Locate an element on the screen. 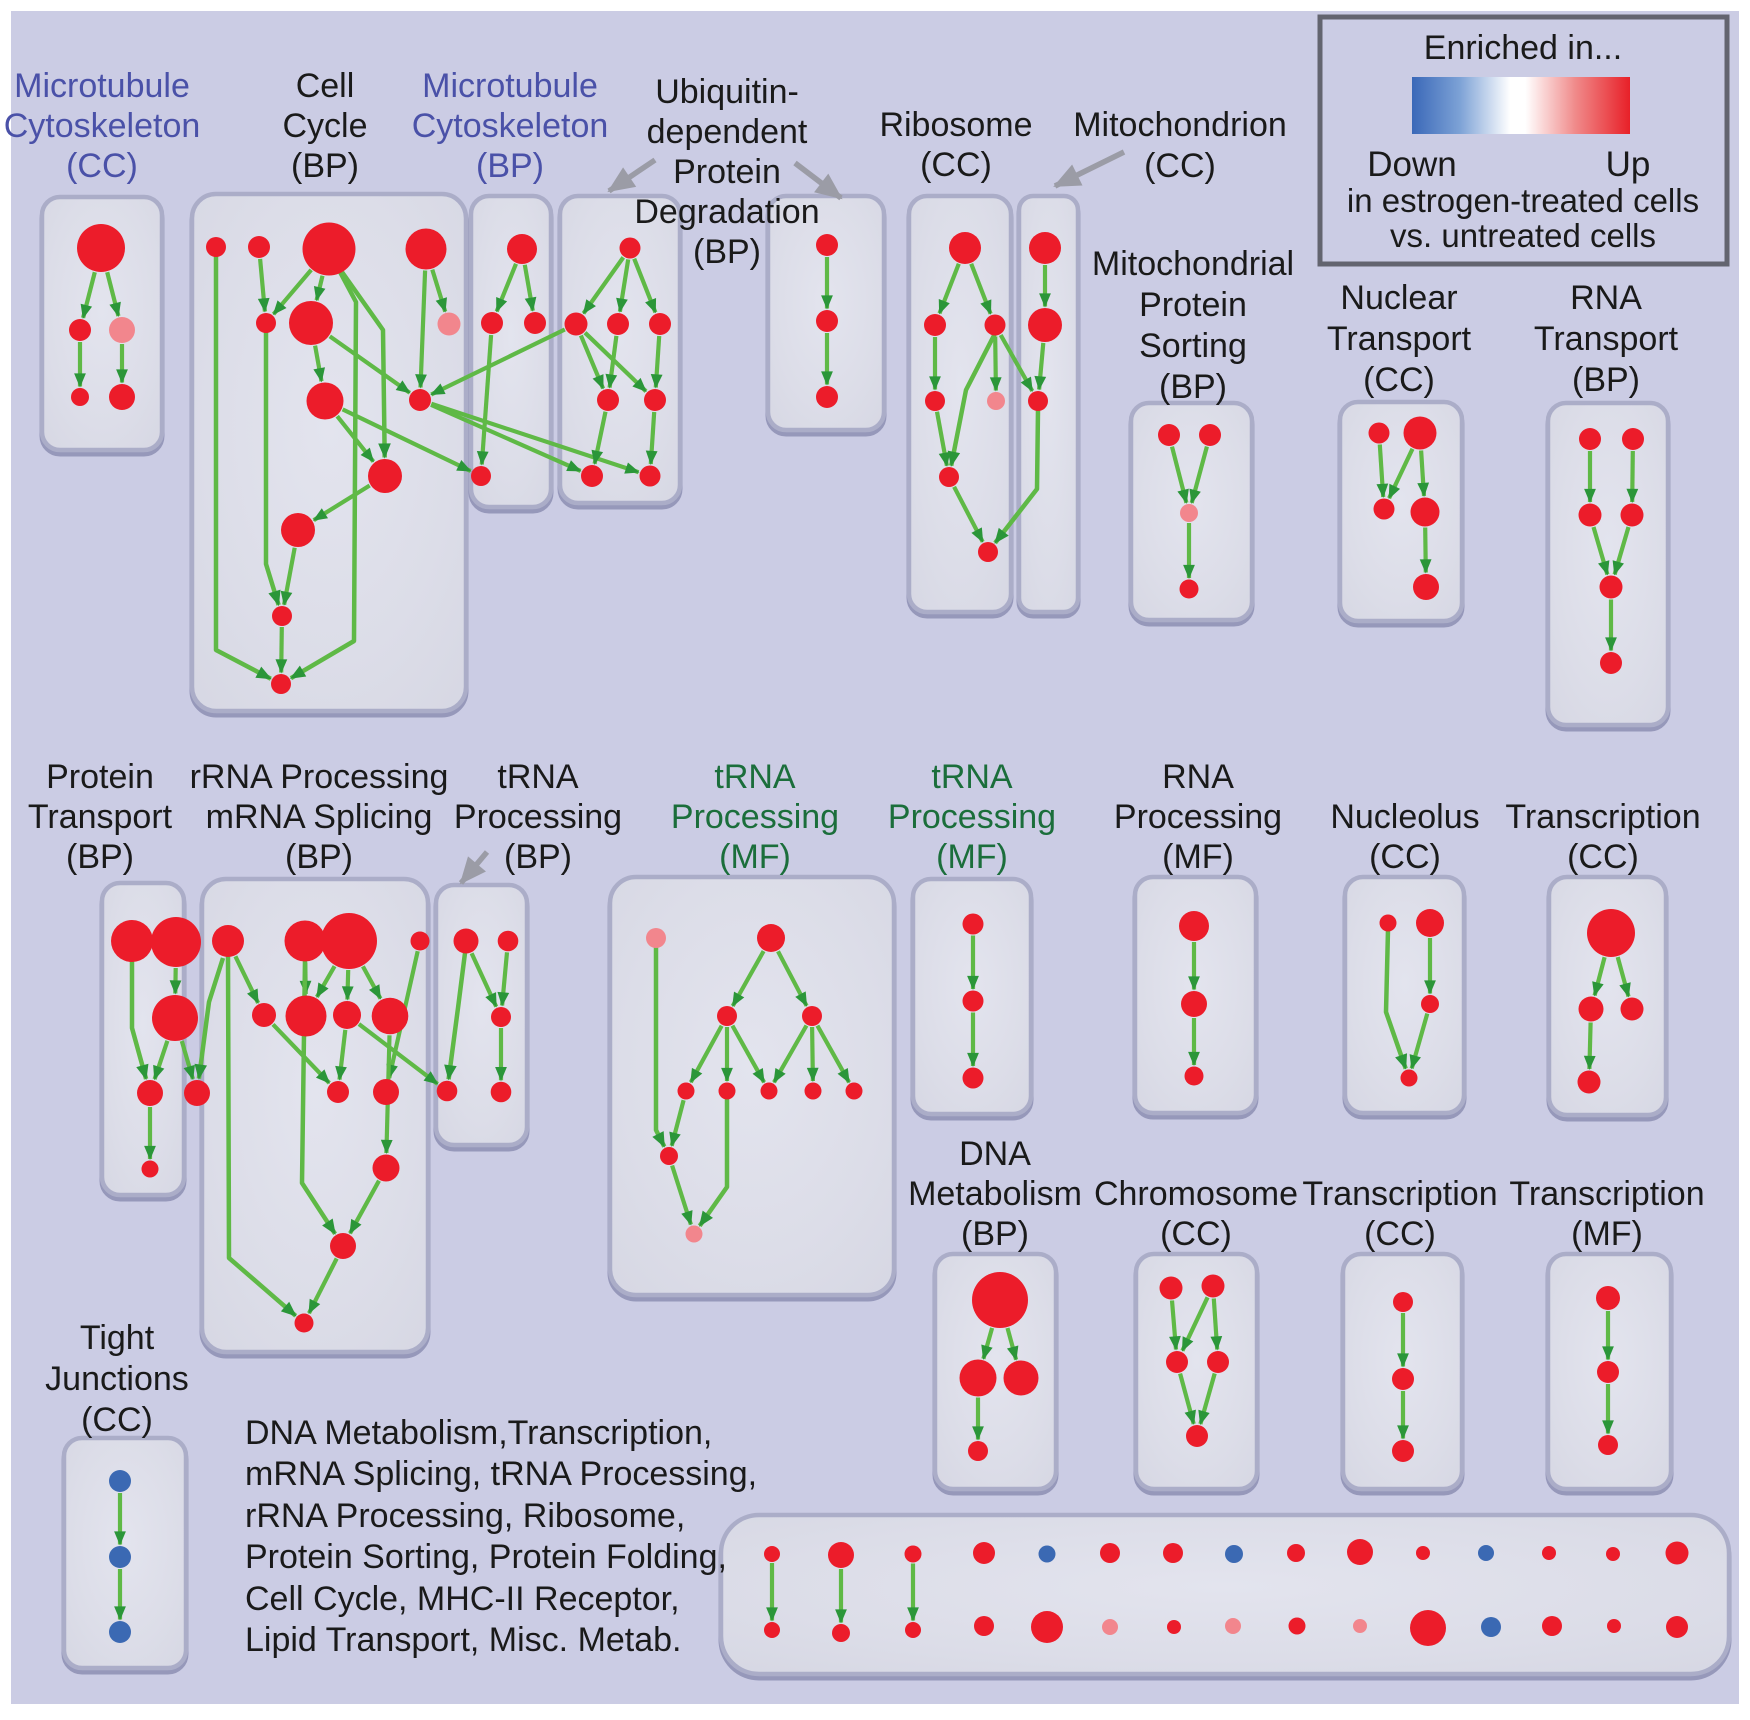 Image resolution: width=1750 pixels, height=1720 pixels. svg-text: Nucleolus is located at coordinates (1404, 817).